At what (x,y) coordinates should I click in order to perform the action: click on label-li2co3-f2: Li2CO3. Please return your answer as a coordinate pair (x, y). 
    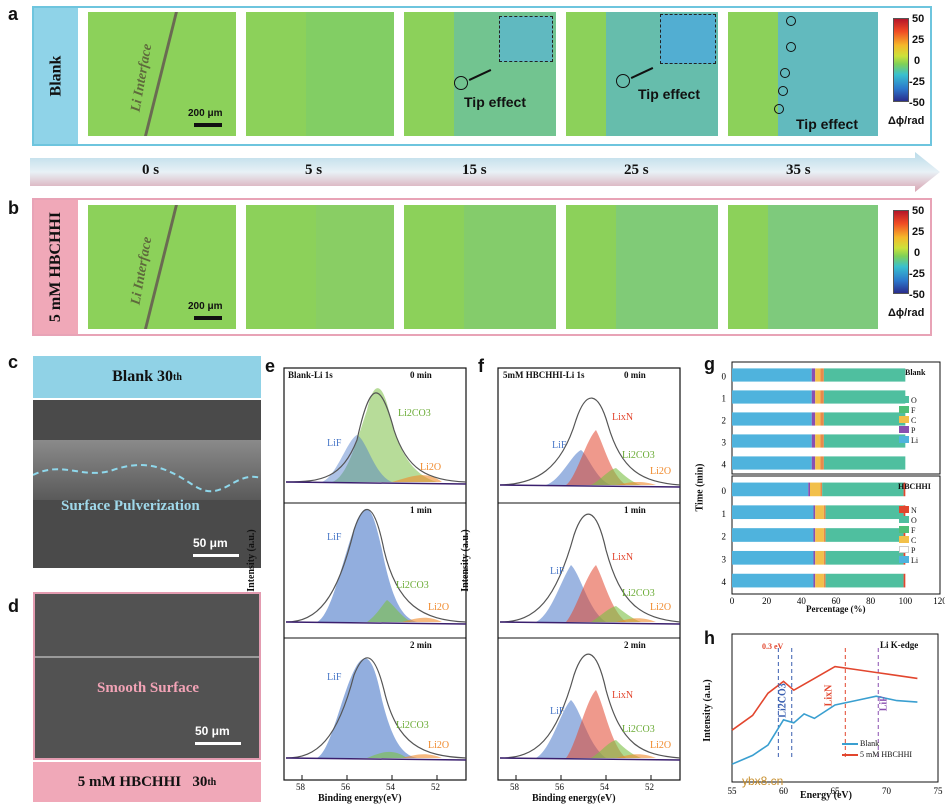
    Looking at the image, I should click on (638, 729).